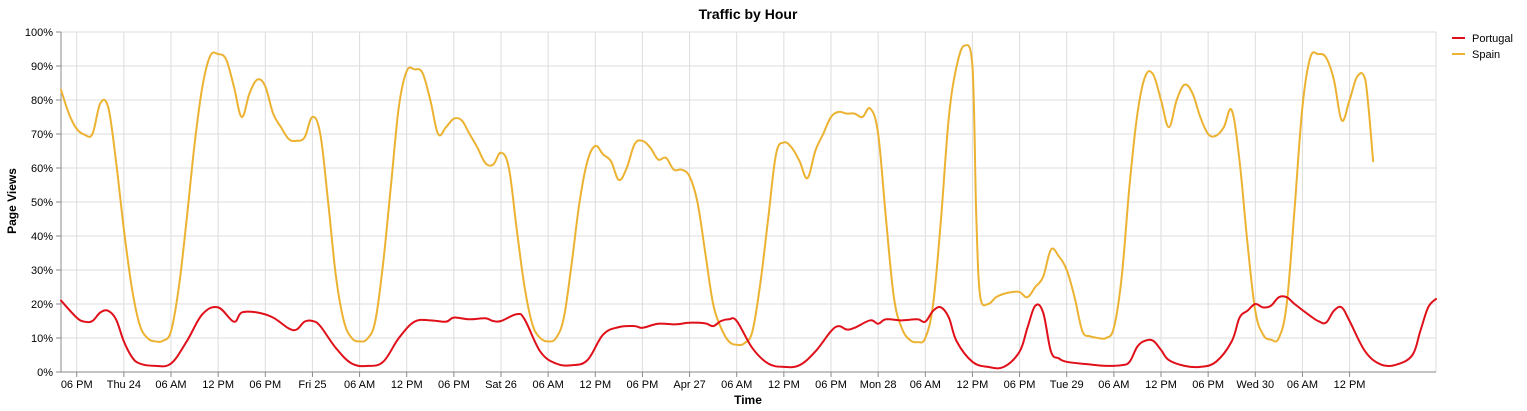  What do you see at coordinates (878, 385) in the screenshot?
I see `x-tick-label: Mon 28` at bounding box center [878, 385].